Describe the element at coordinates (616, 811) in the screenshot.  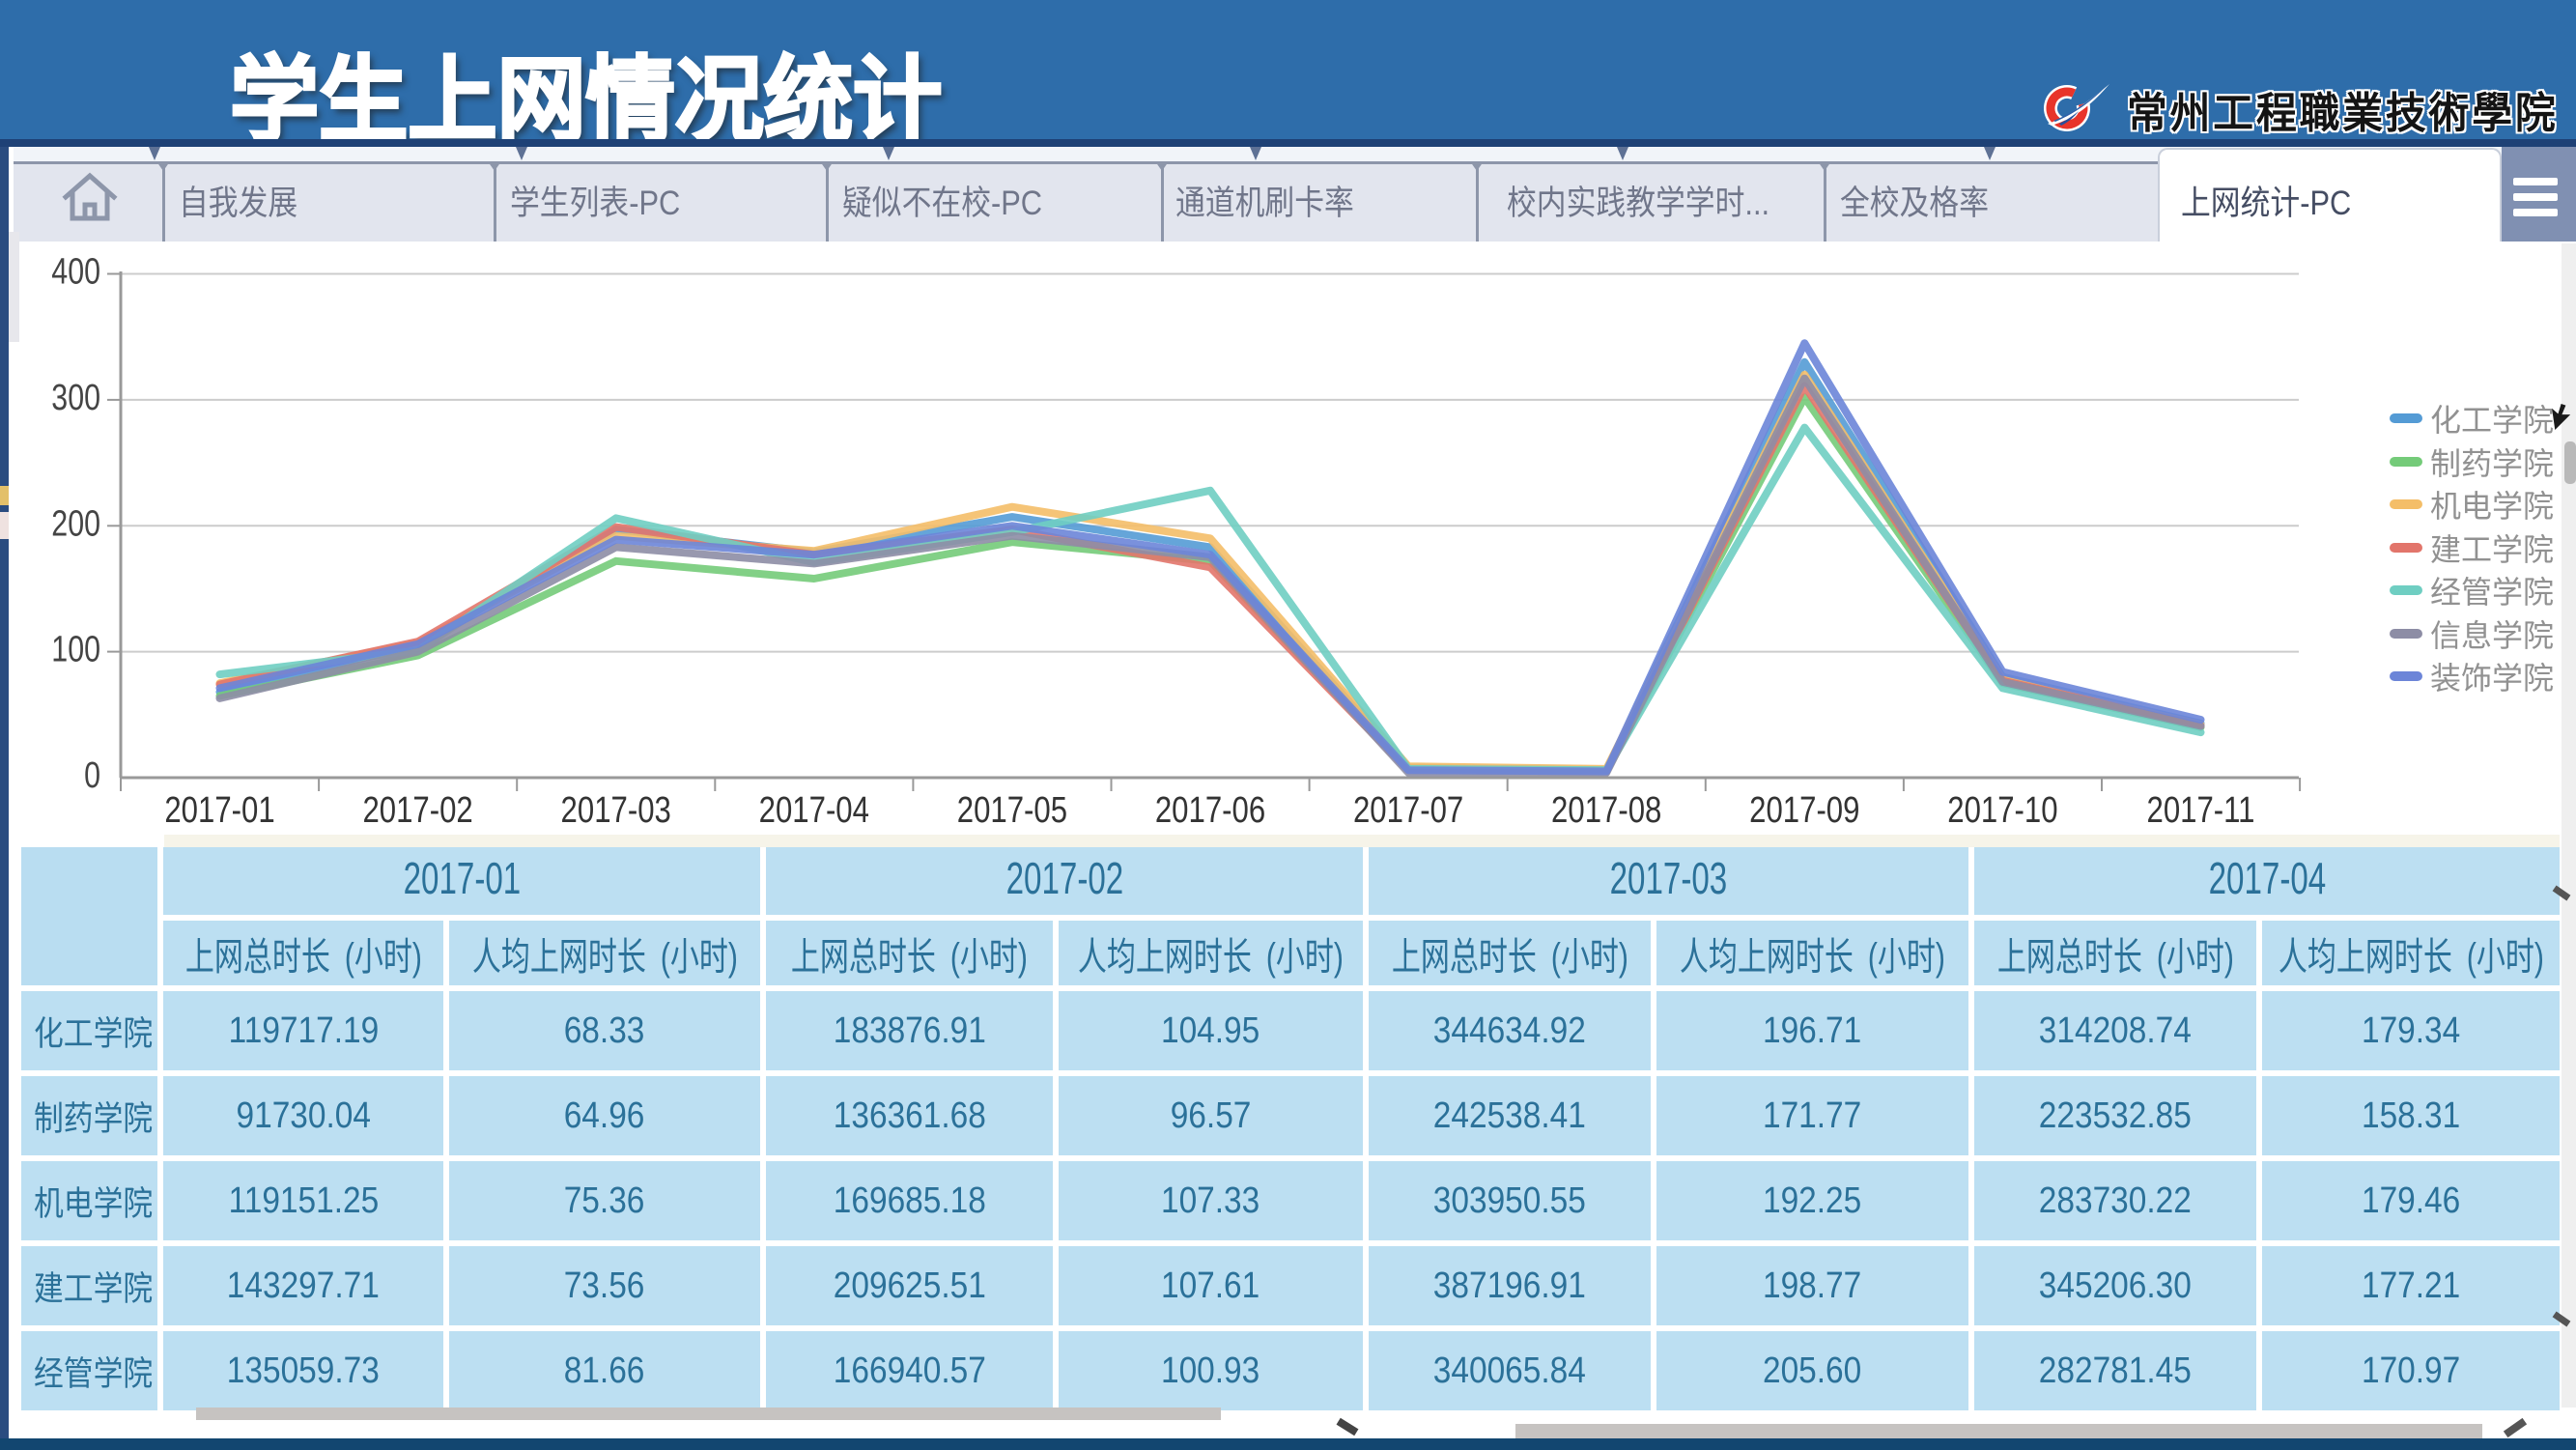
I see `svg-text: 2017-03` at that location.